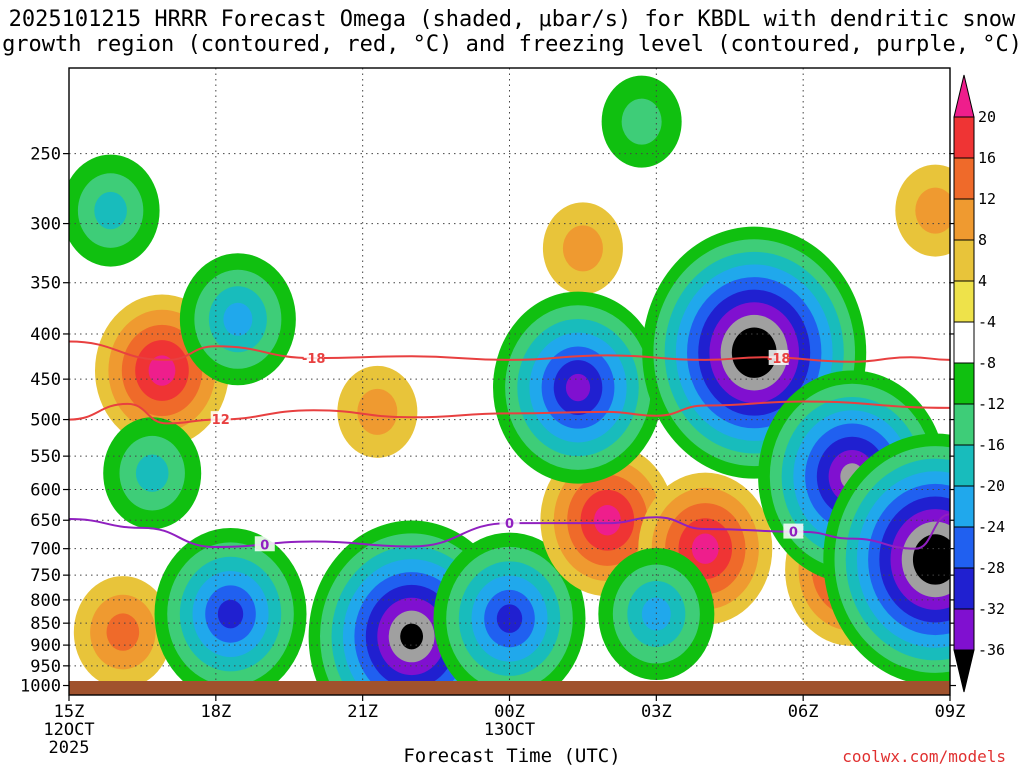  Describe the element at coordinates (886, 559) in the screenshot. I see `omega-cell-sink-09z-low` at that location.